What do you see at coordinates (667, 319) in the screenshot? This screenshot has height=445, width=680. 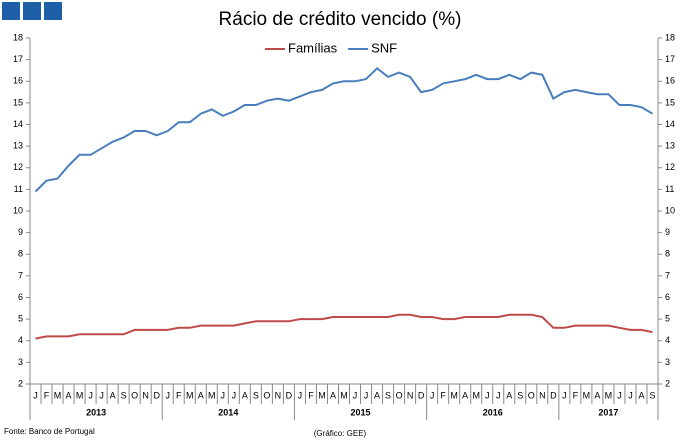 I see `y2-tick-label: 5` at bounding box center [667, 319].